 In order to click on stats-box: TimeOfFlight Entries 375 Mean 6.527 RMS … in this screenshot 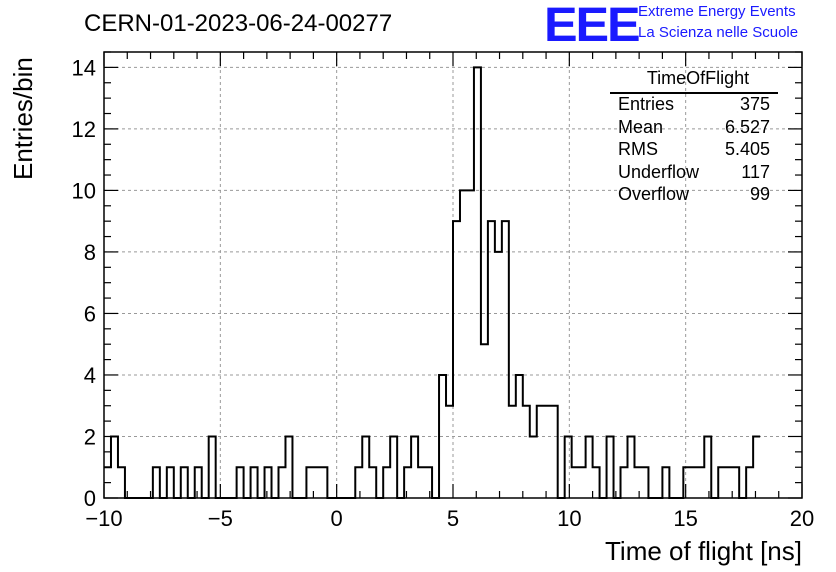, I will do `click(694, 137)`.